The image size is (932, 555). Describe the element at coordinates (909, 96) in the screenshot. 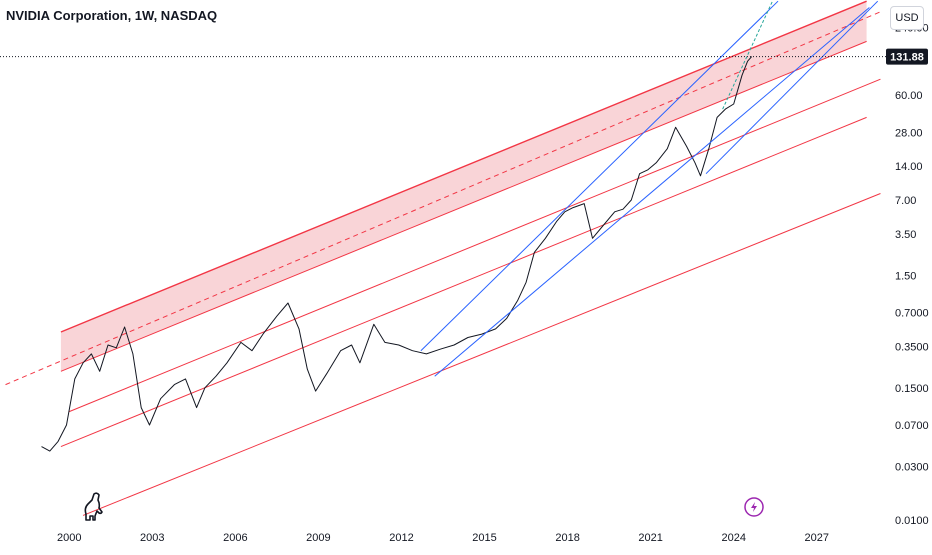

I see `y-tick-label: 60.00` at that location.